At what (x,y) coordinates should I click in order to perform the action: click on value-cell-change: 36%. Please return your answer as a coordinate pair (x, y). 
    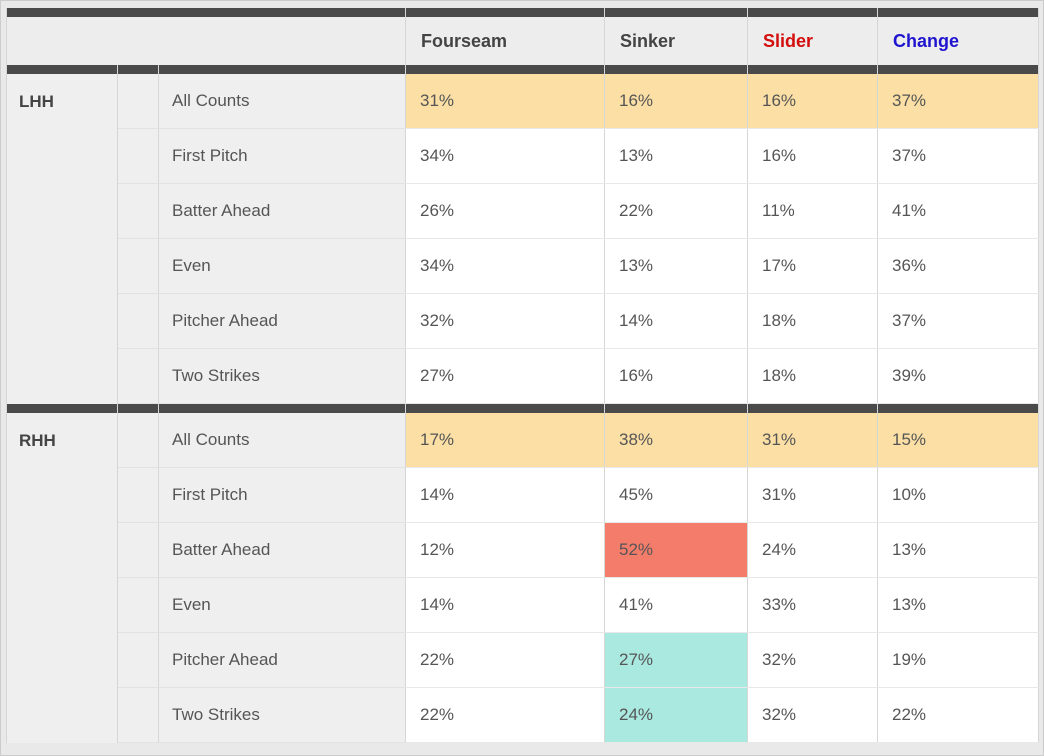
    Looking at the image, I should click on (958, 266).